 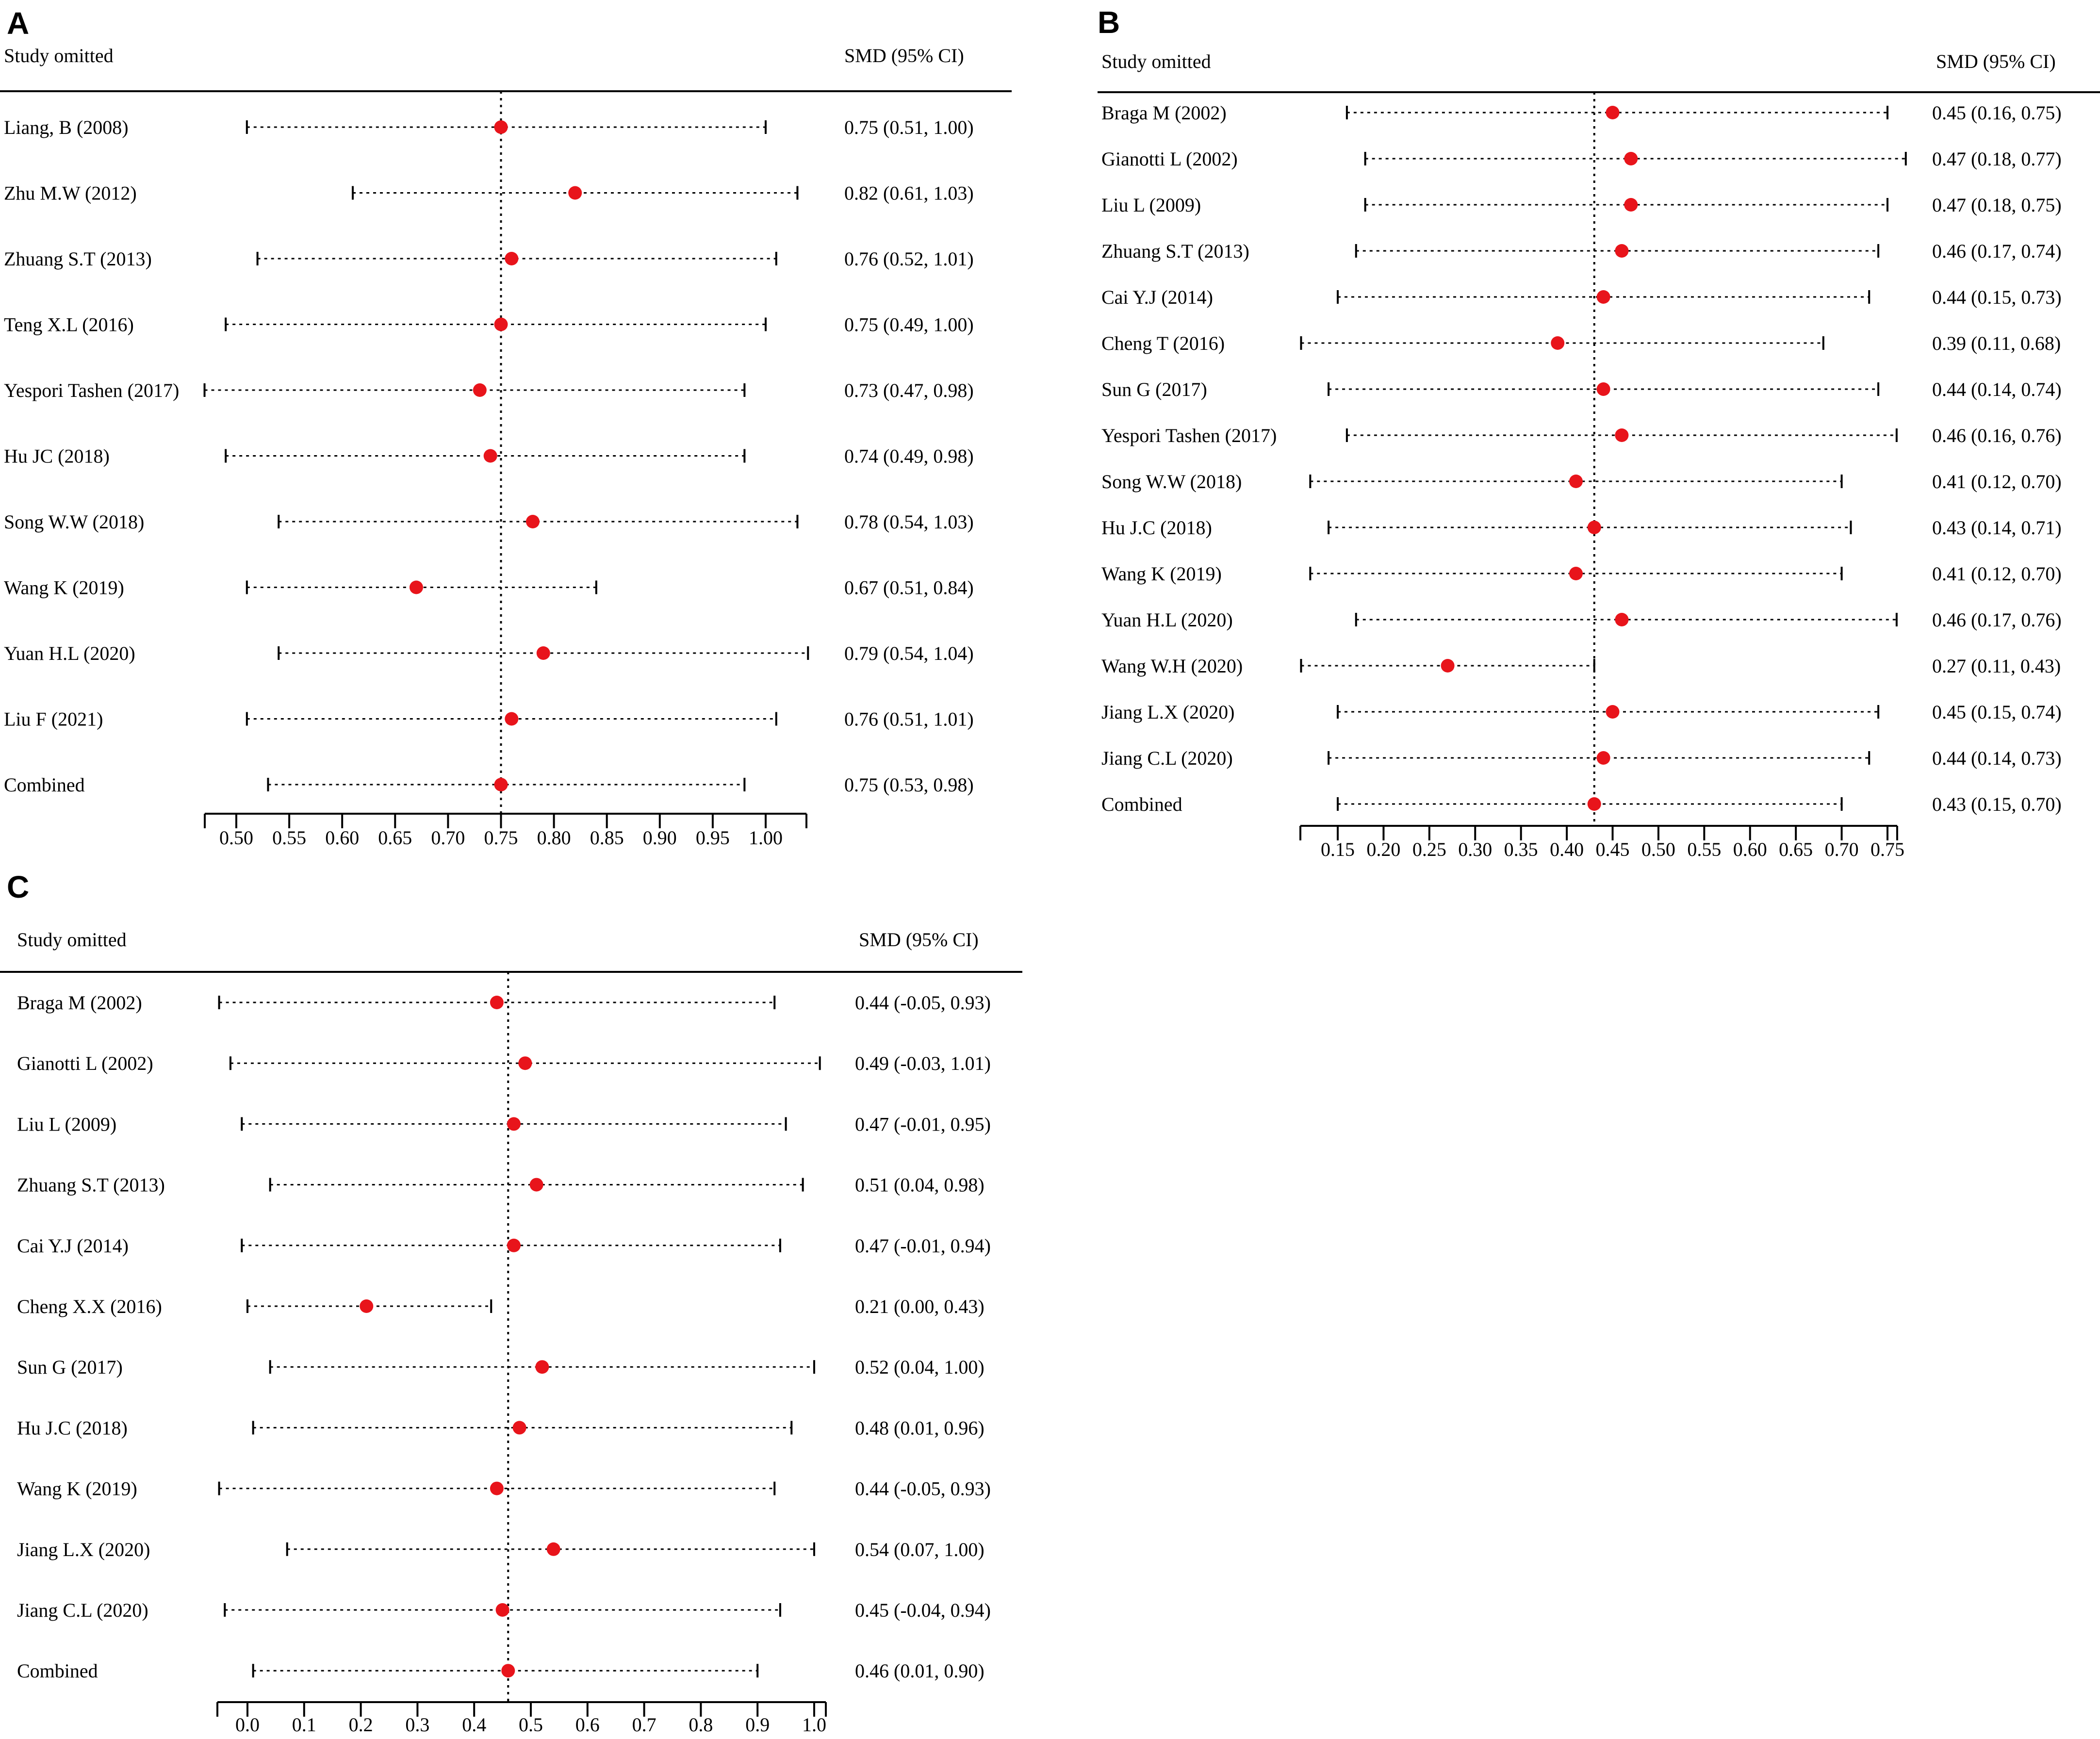 I want to click on study-row: Song W.W (2018) 0.41 (0.12, 0.70), so click(x=1582, y=482).